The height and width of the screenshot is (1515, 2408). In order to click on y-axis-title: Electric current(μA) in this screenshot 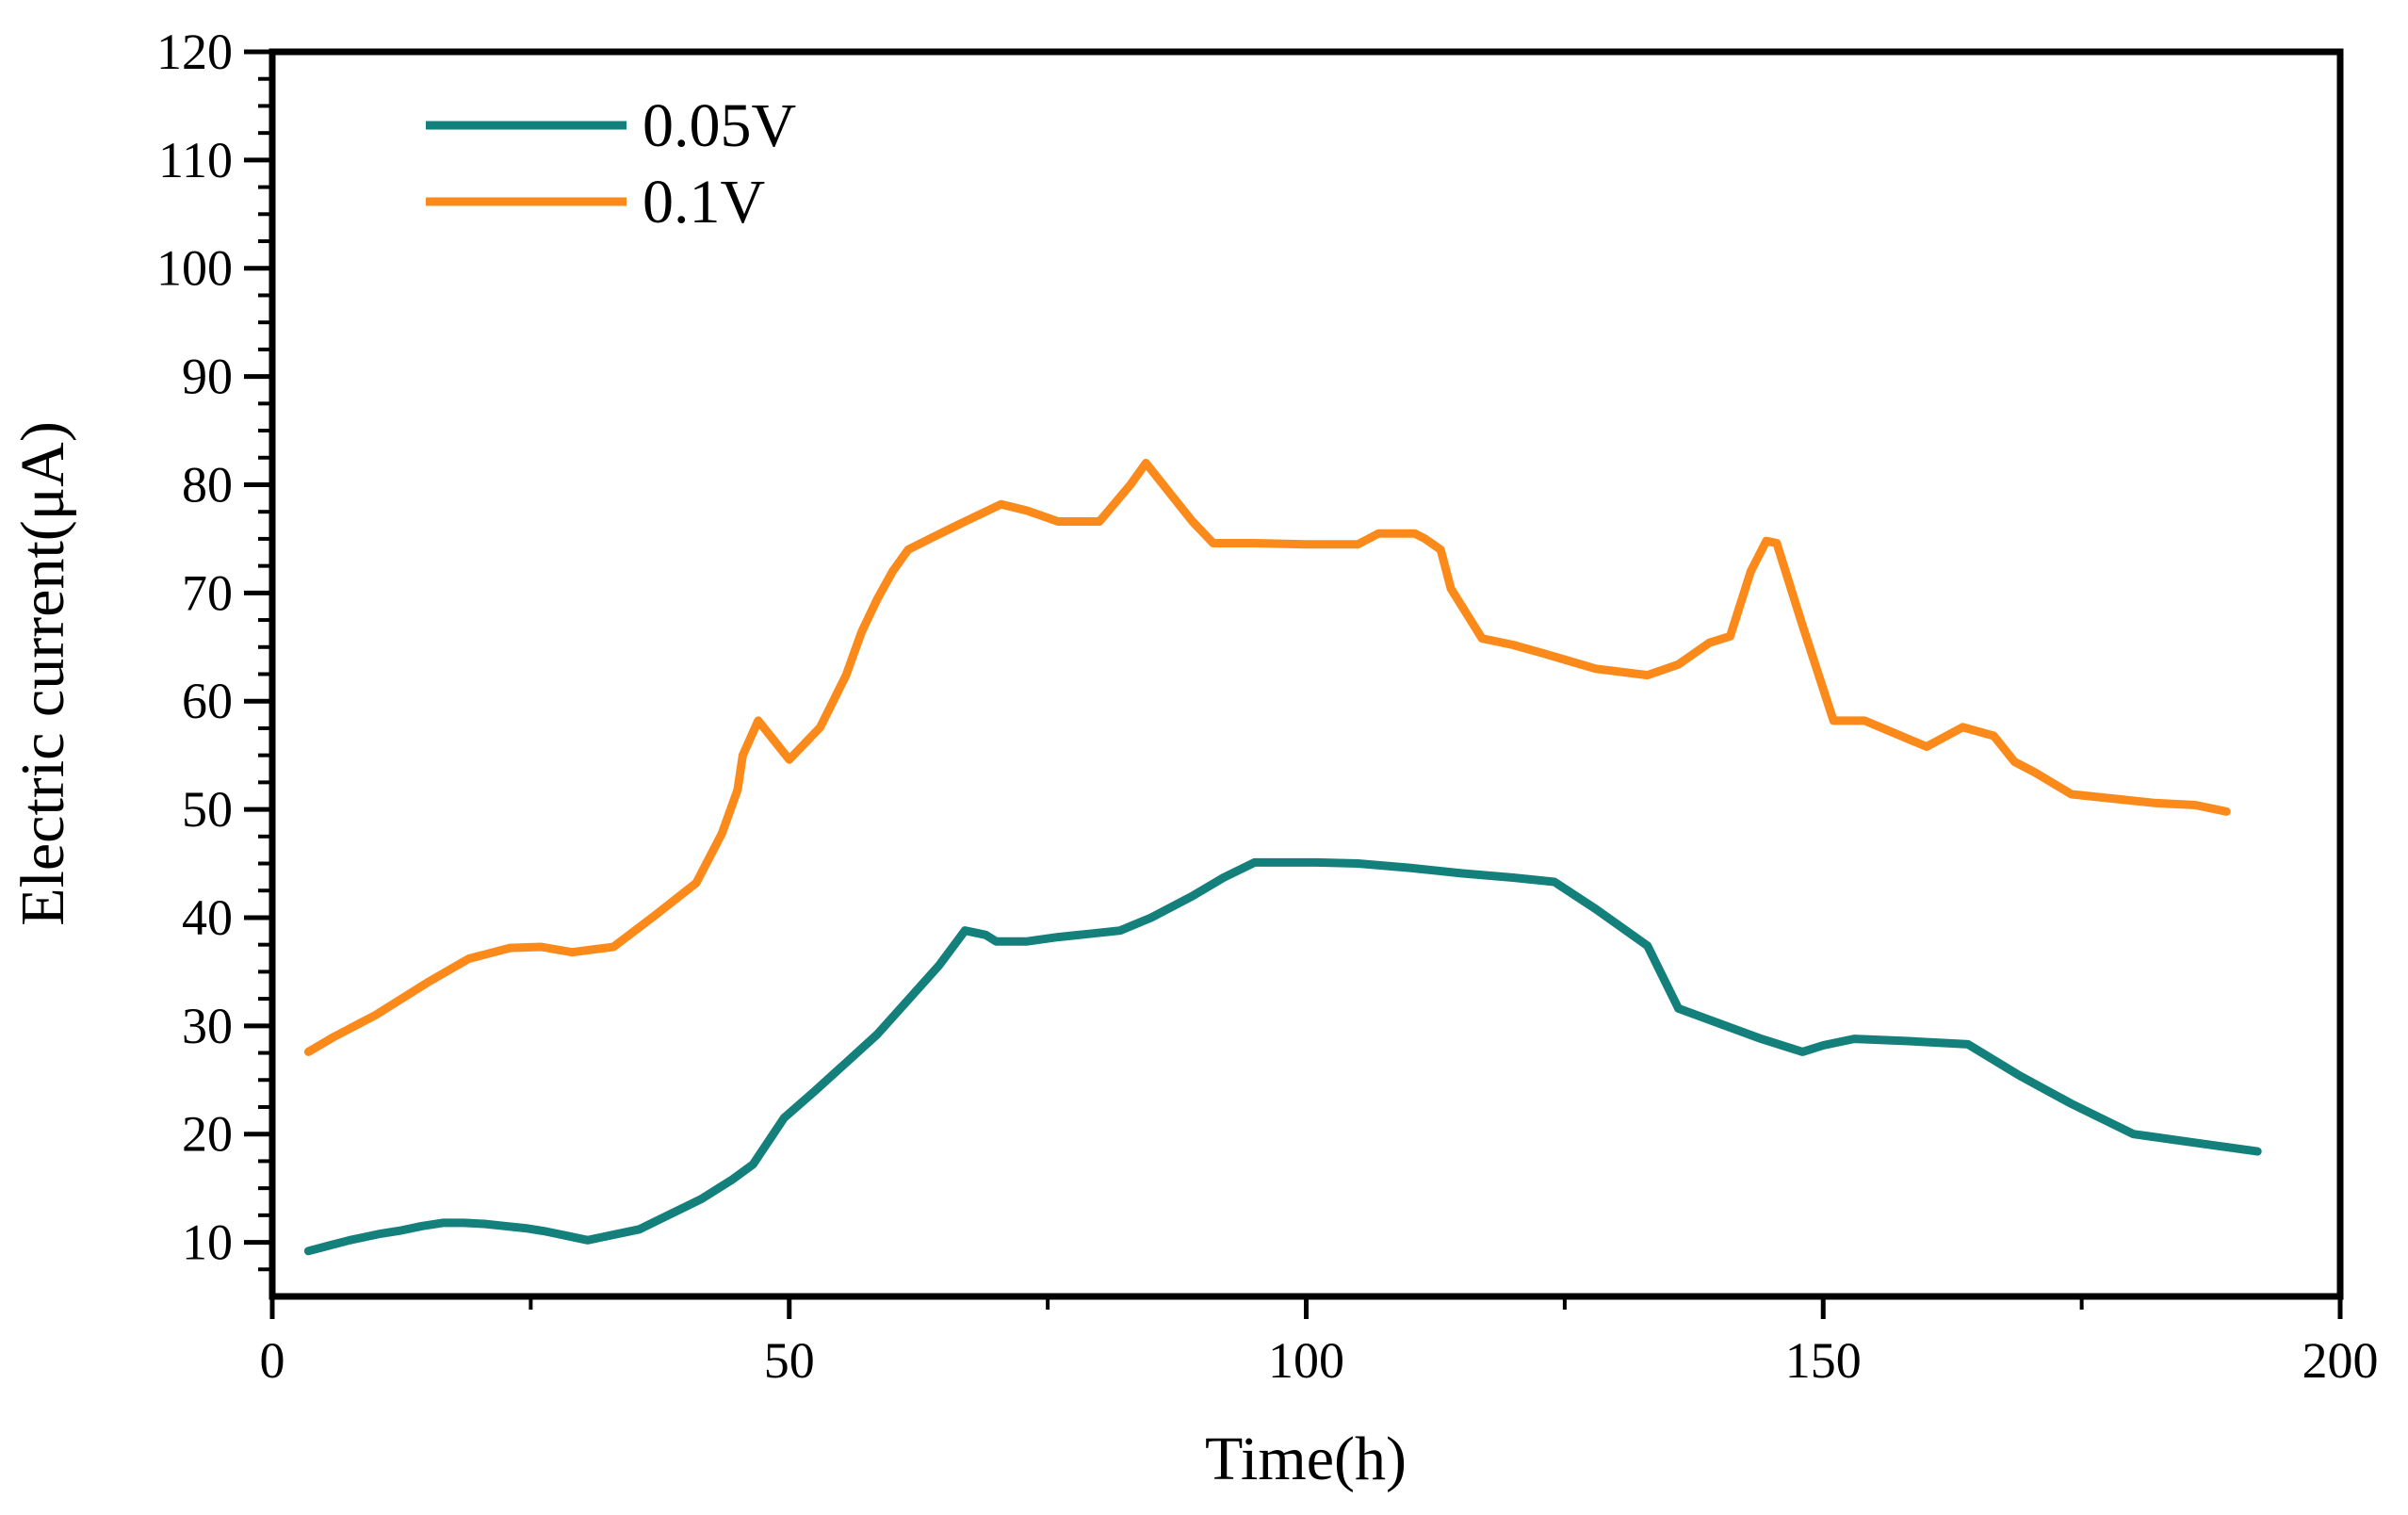, I will do `click(43, 673)`.